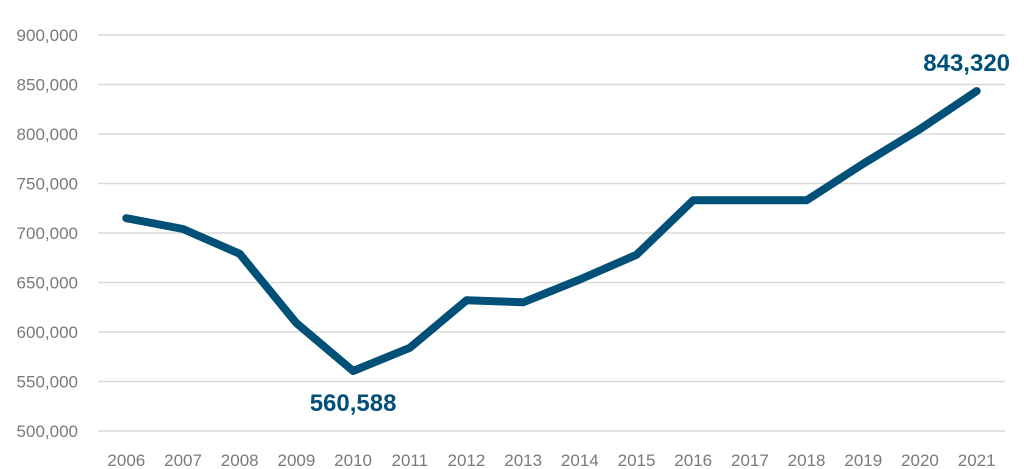 This screenshot has height=469, width=1024. Describe the element at coordinates (47, 332) in the screenshot. I see `y-tick-label: 600,000` at that location.